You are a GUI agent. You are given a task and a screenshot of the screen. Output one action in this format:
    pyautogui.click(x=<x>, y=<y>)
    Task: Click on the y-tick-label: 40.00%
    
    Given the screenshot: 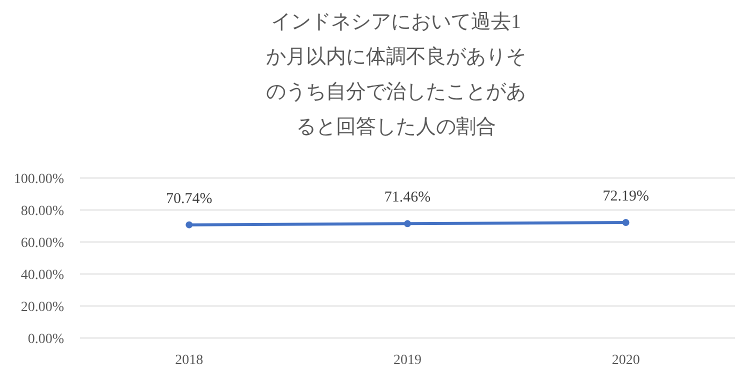 What is the action you would take?
    pyautogui.click(x=42, y=275)
    